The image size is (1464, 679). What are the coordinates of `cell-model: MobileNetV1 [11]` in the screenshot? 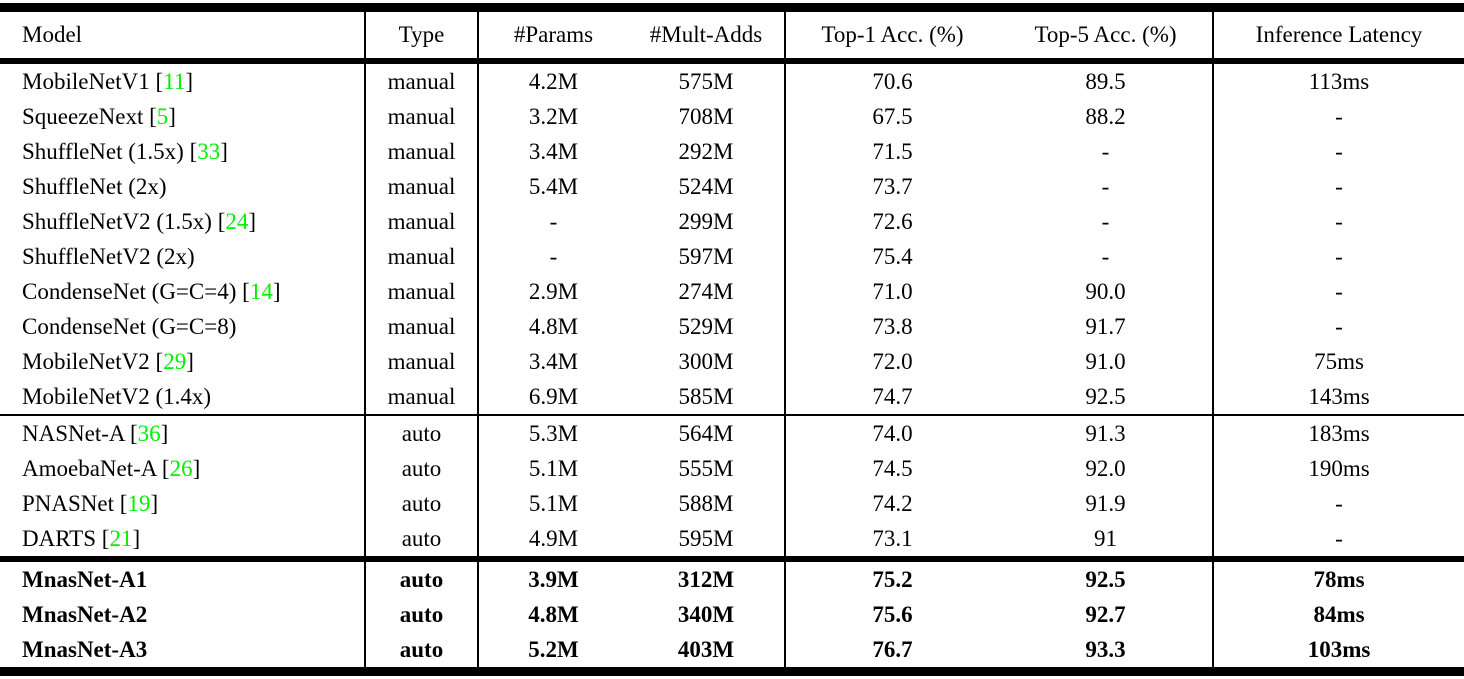 It's located at (183, 80).